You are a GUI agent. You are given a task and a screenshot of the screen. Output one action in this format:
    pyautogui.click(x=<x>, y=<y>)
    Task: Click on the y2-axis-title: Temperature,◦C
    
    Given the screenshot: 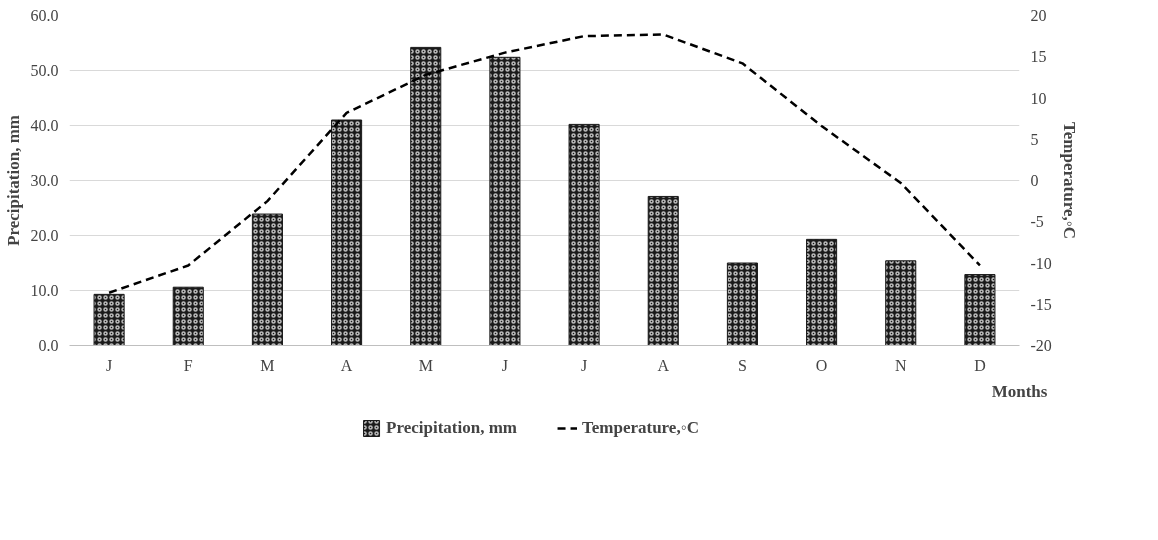 What is the action you would take?
    pyautogui.click(x=1069, y=180)
    